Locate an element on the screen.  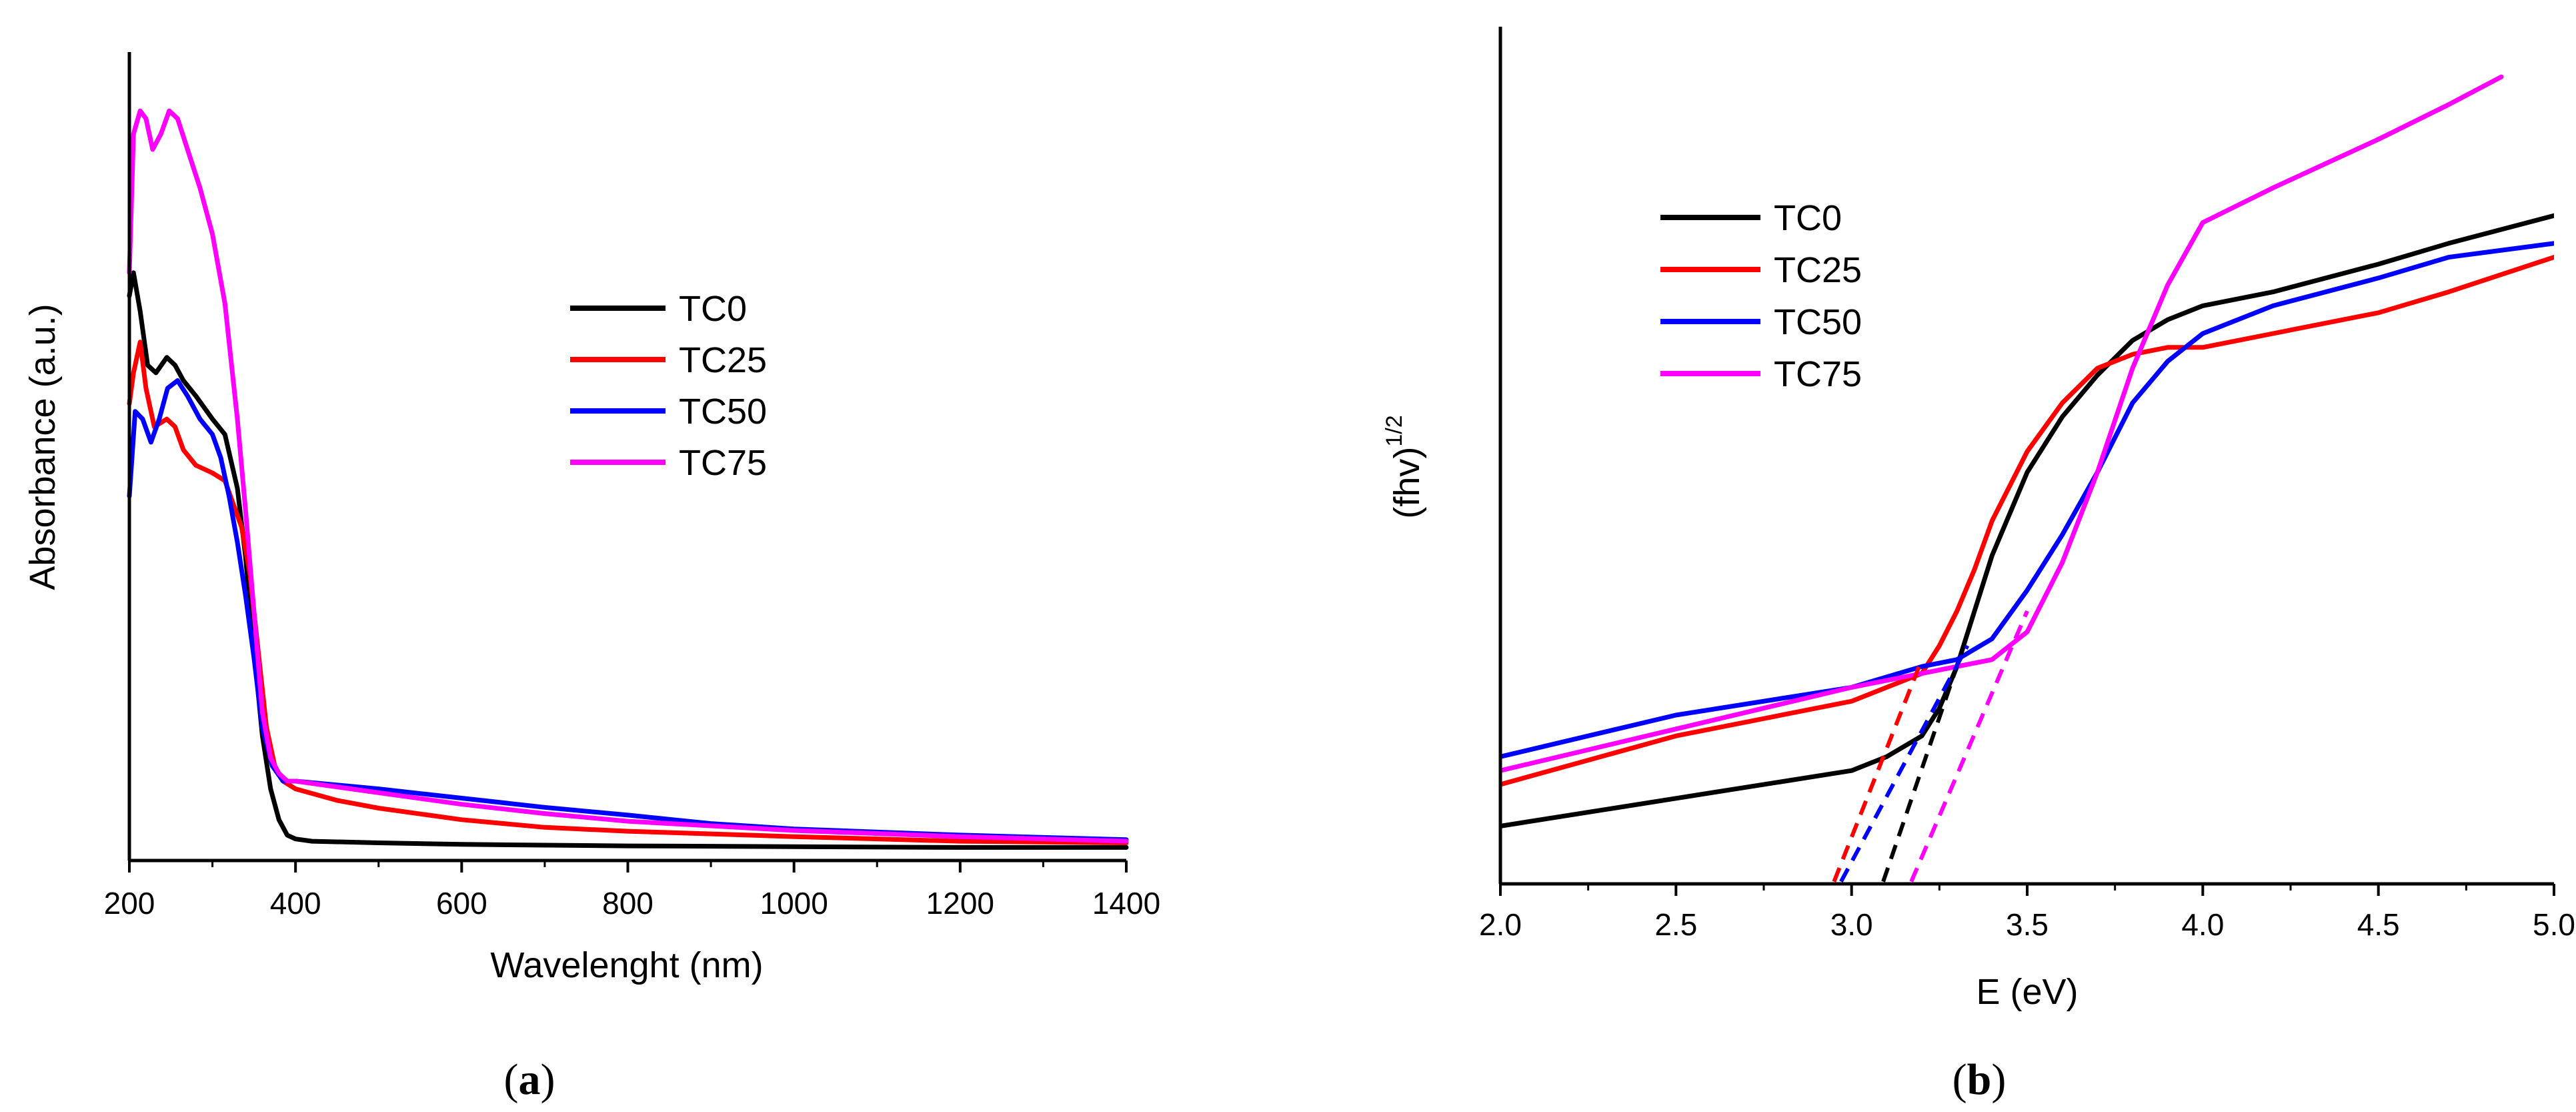
panel-a-legend-label-tc50: TC50 is located at coordinates (723, 412).